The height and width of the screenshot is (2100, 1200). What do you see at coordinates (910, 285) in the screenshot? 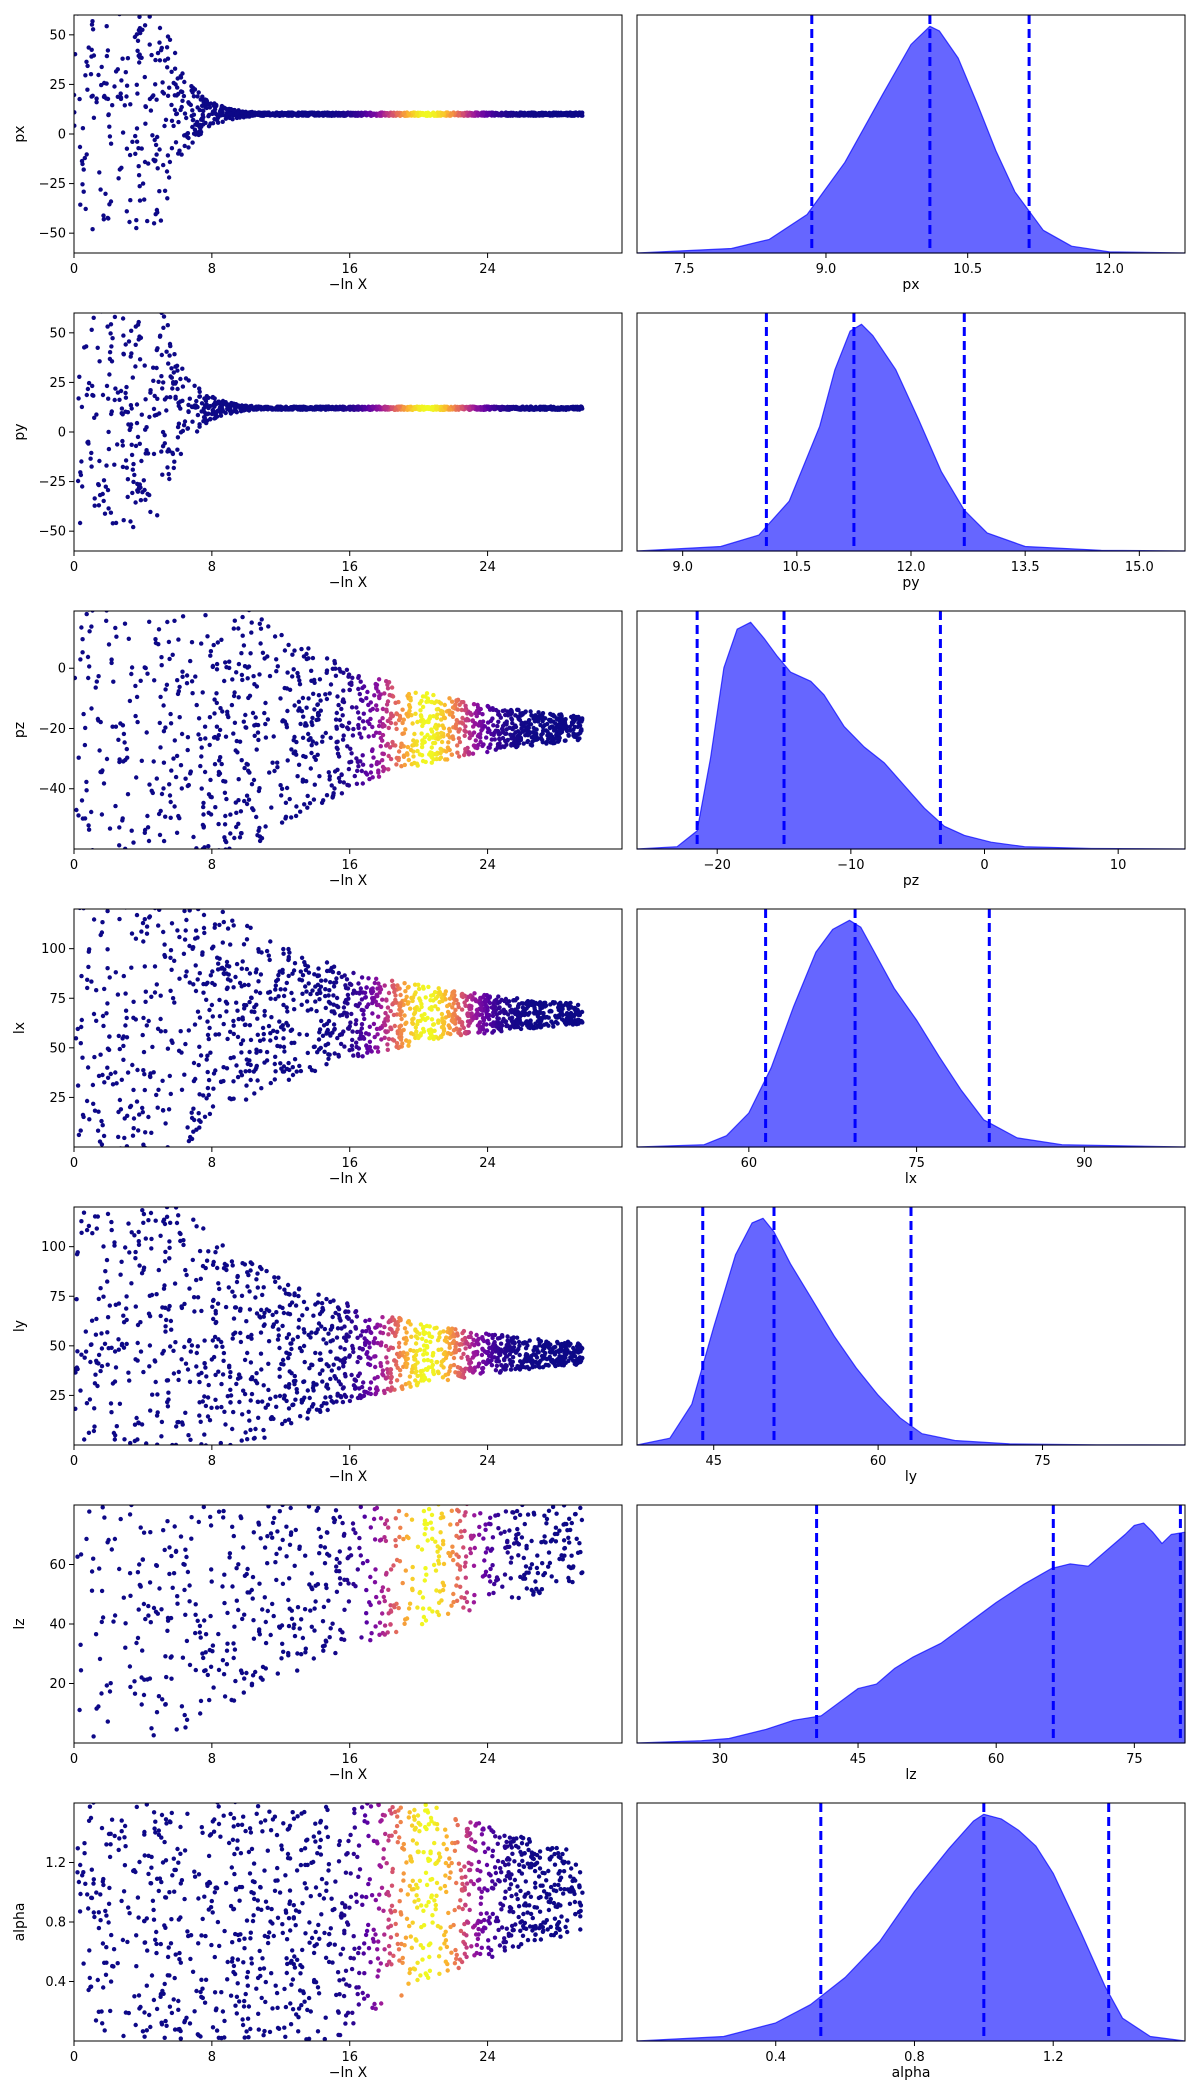
I see `x-axis-label: px` at bounding box center [910, 285].